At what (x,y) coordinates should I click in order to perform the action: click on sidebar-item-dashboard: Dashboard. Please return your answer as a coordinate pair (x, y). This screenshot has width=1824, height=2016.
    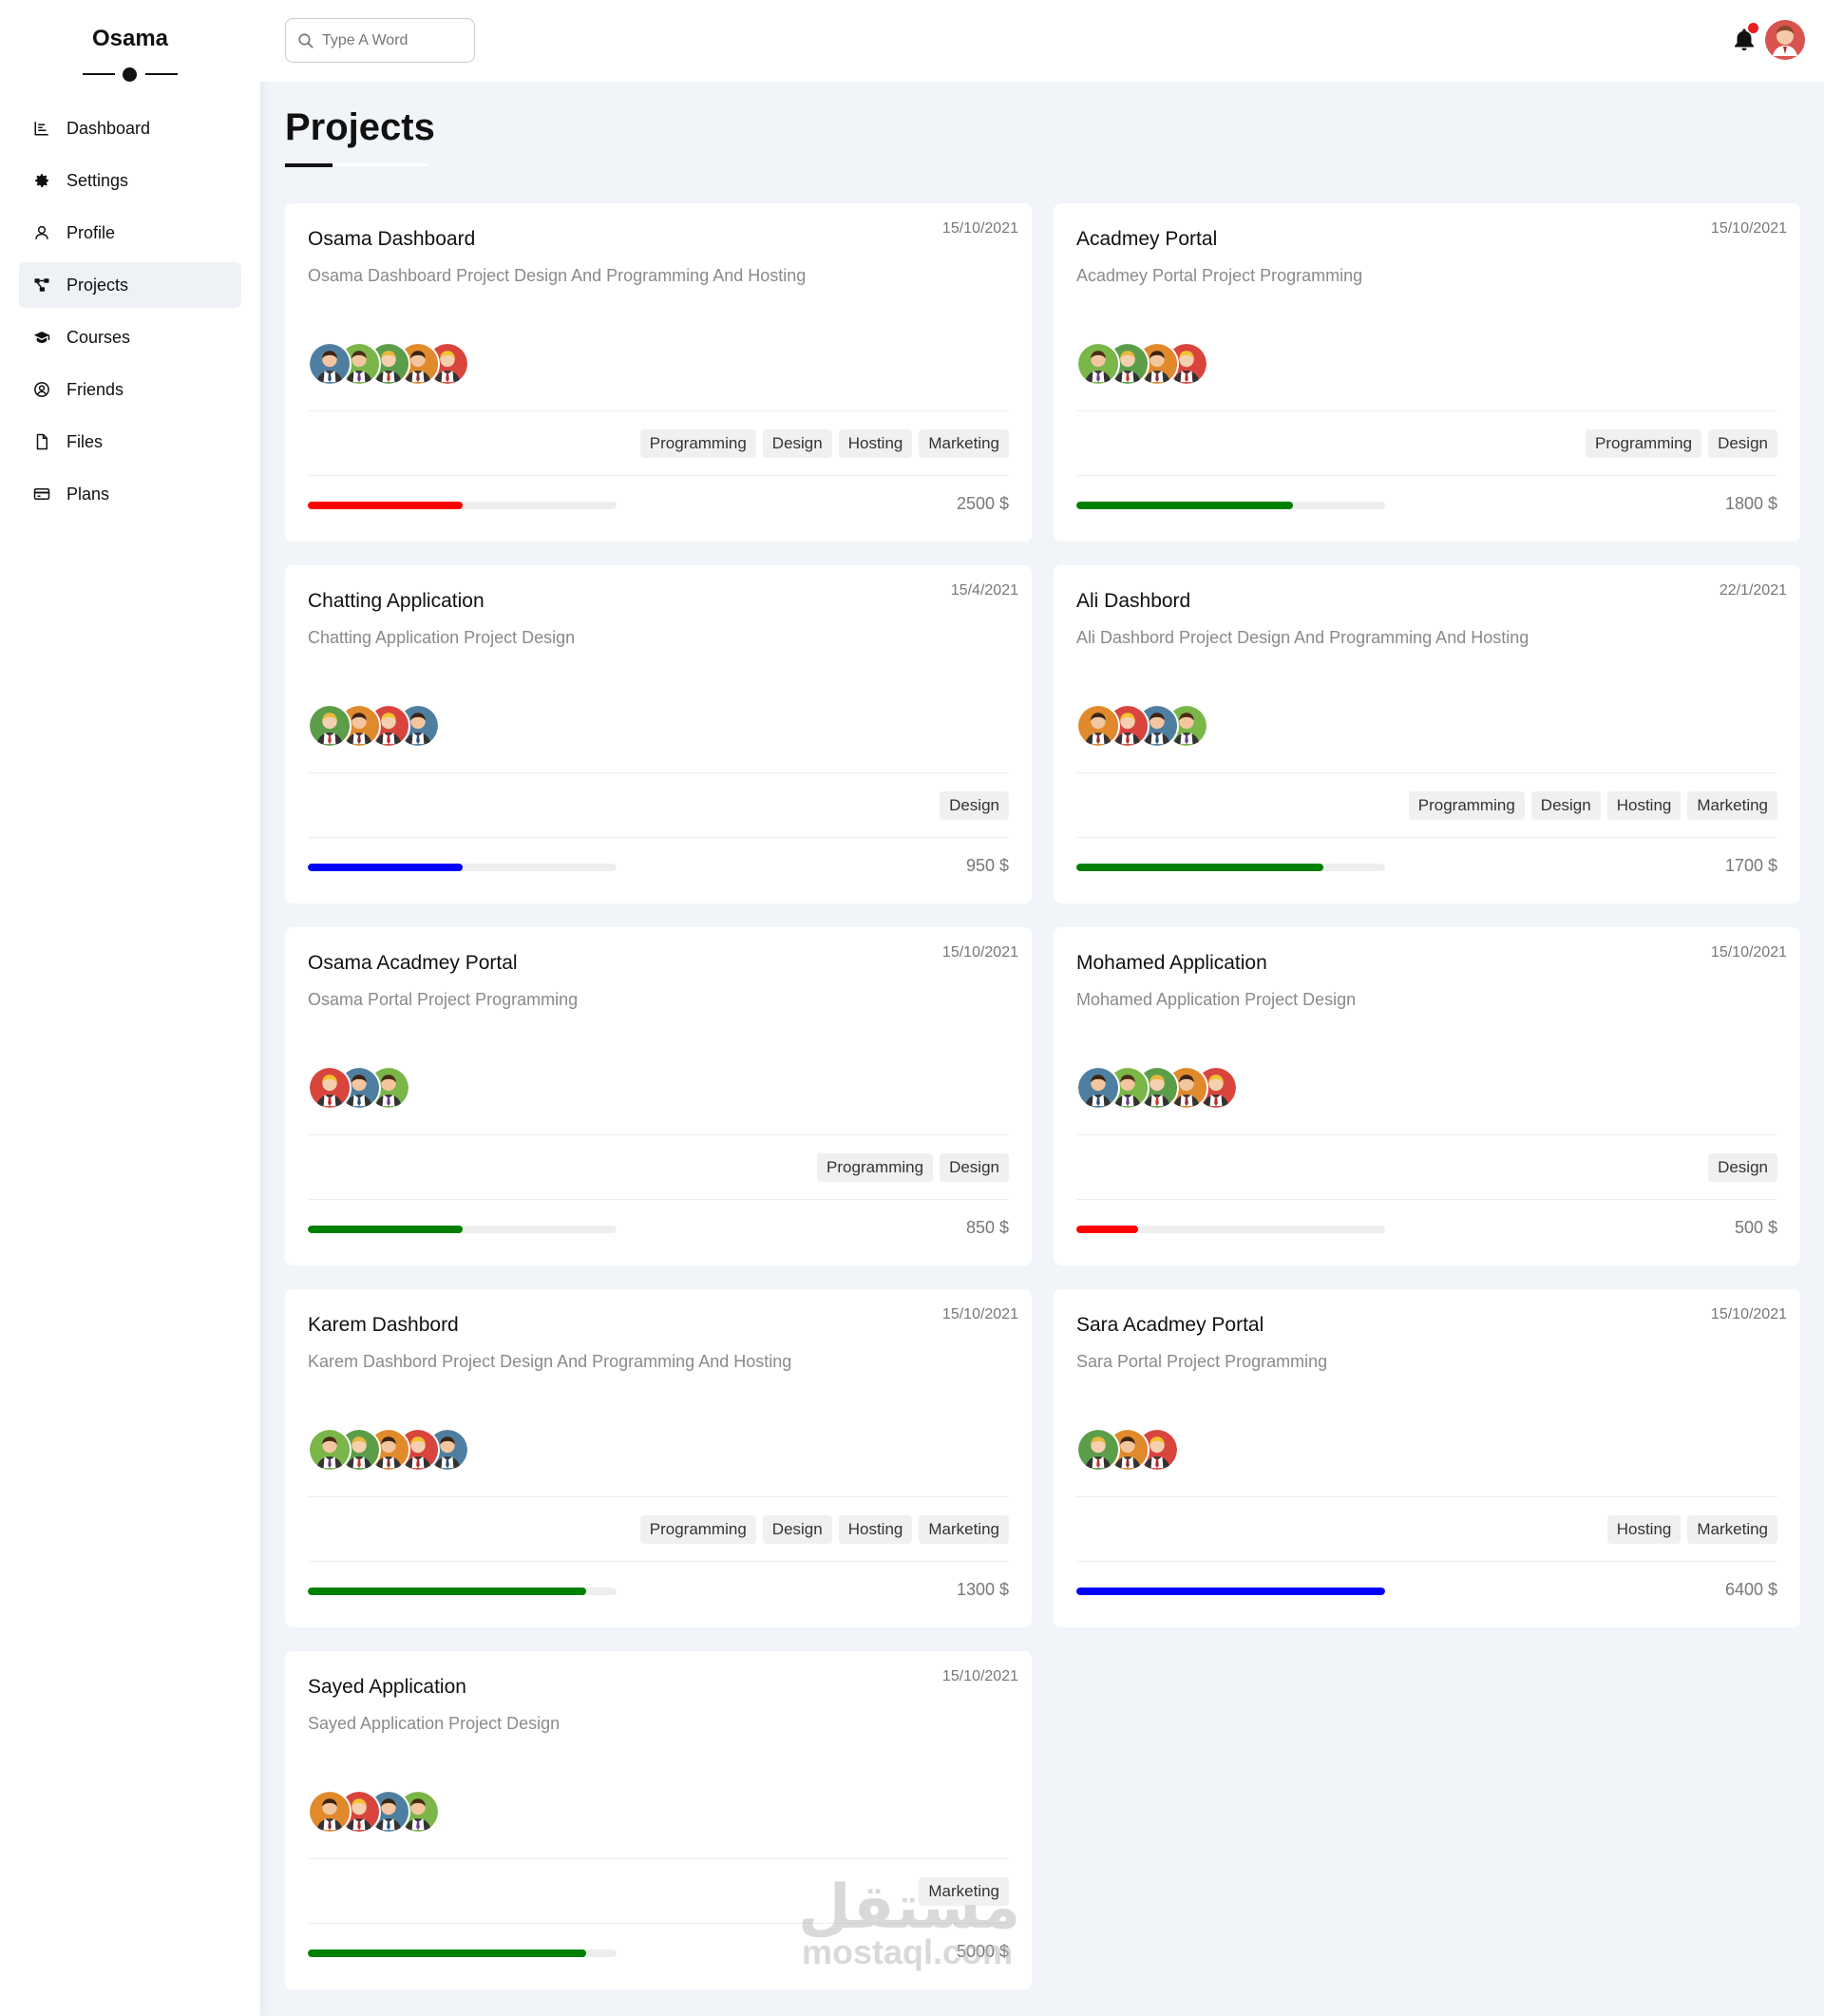
    Looking at the image, I should click on (130, 128).